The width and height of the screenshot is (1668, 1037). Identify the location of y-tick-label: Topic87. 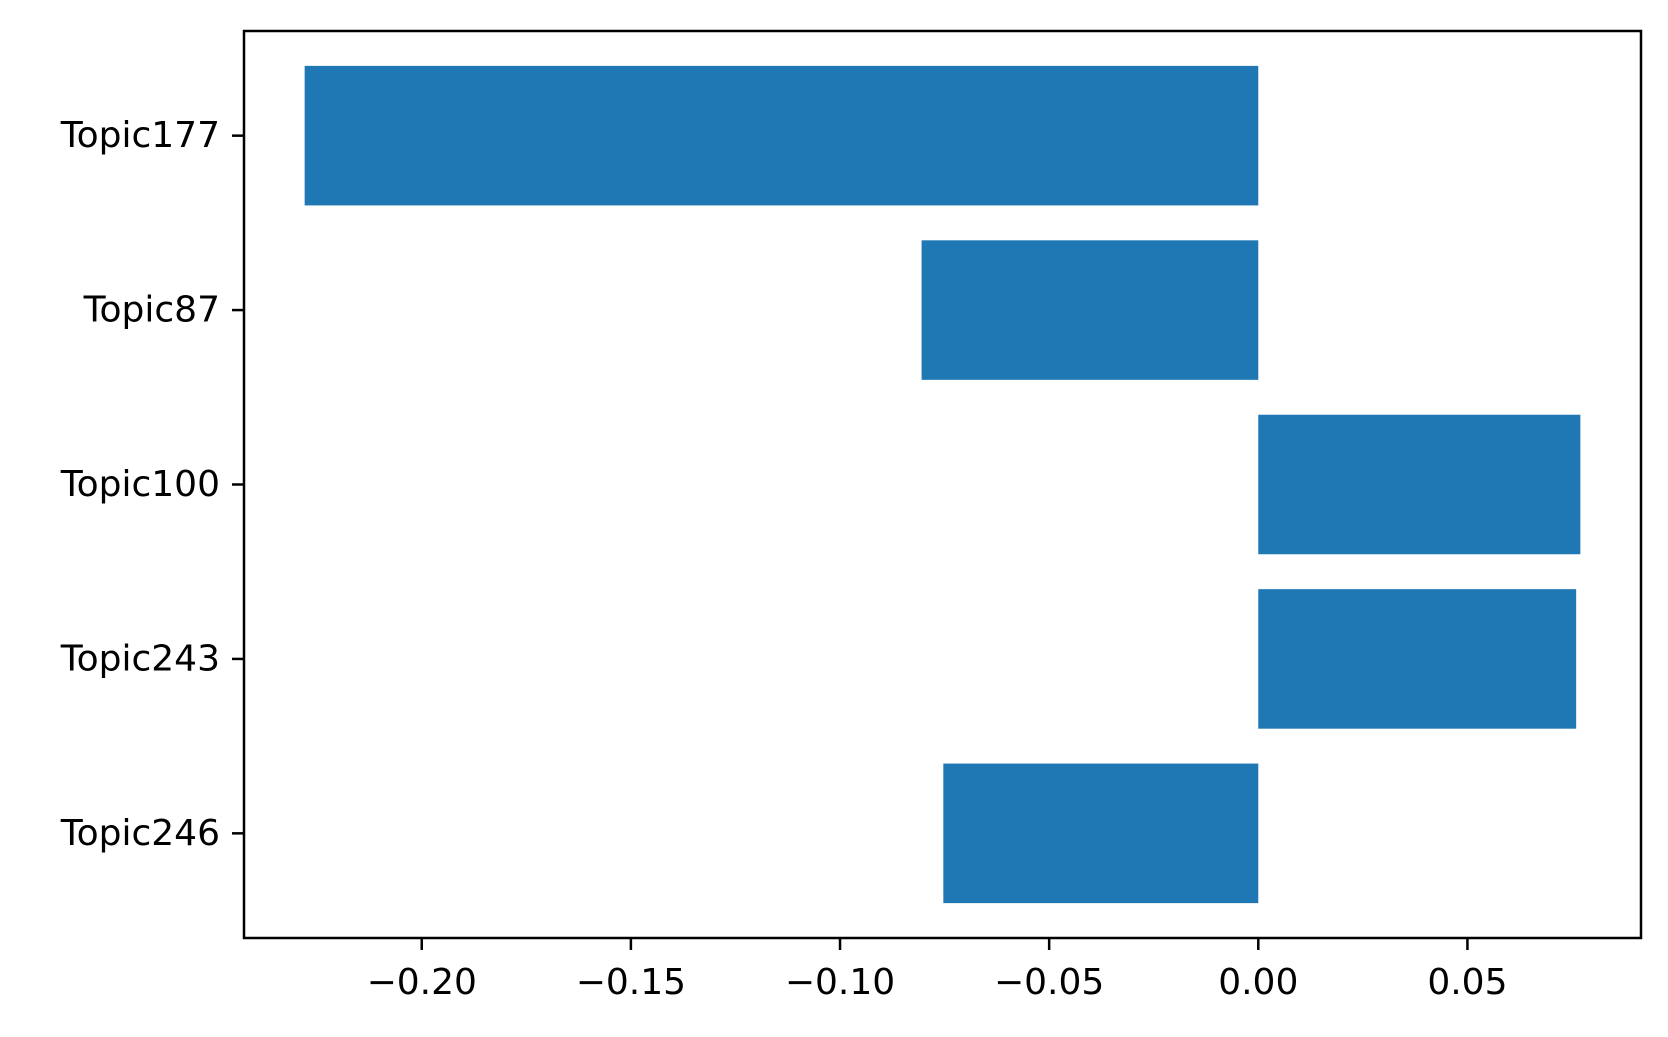
(151, 310).